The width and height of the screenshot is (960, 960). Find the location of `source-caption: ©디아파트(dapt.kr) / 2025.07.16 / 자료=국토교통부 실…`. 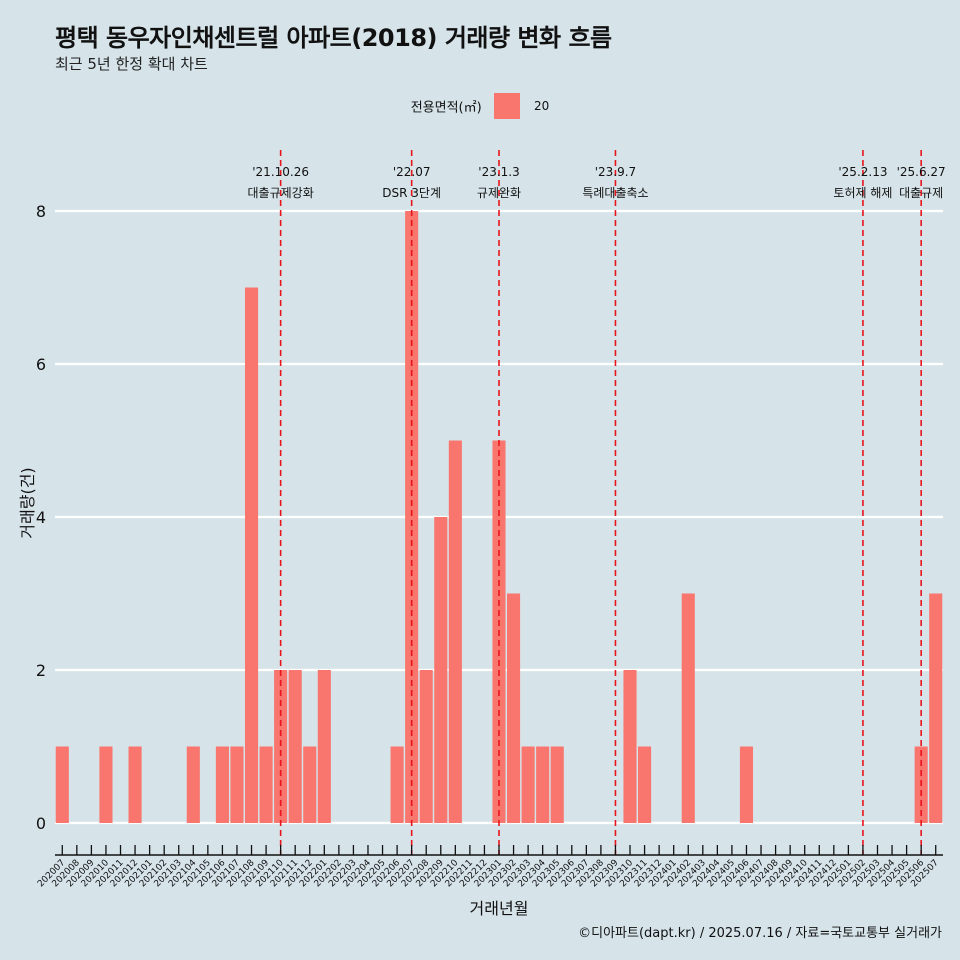

source-caption: ©디아파트(dapt.kr) / 2025.07.16 / 자료=국토교통부 실… is located at coordinates (760, 933).